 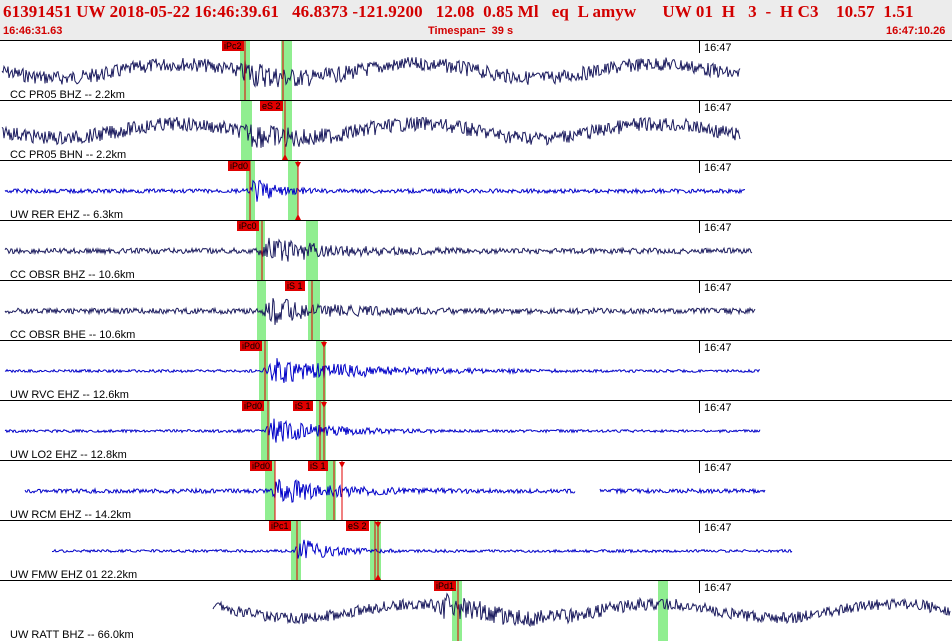 What do you see at coordinates (445, 586) in the screenshot?
I see `phase-pick-label: iPd1` at bounding box center [445, 586].